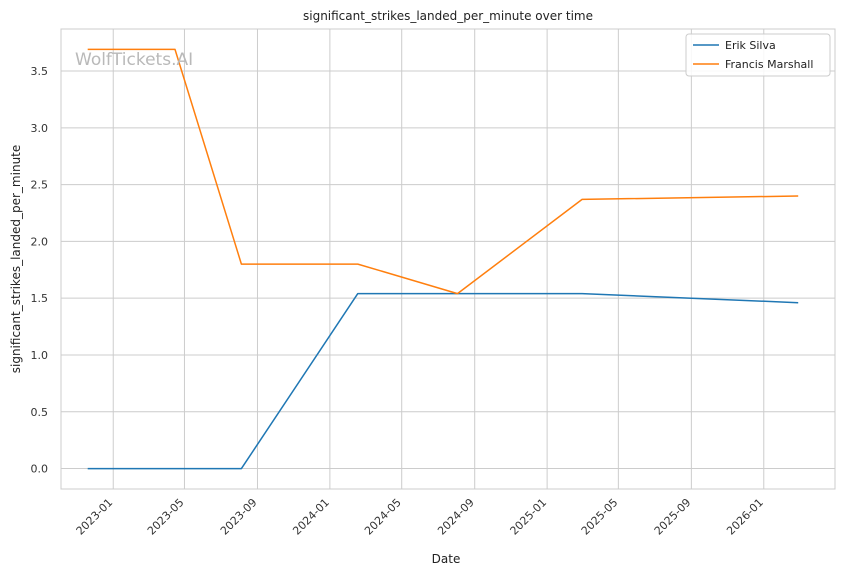 This screenshot has height=575, width=844. I want to click on y-tick-label: 2.0, so click(40, 241).